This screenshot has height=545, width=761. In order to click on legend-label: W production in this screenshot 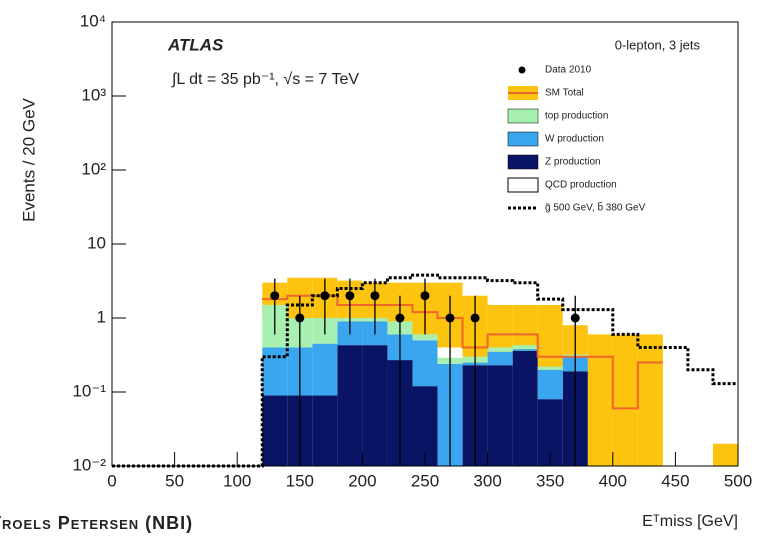, I will do `click(574, 139)`.